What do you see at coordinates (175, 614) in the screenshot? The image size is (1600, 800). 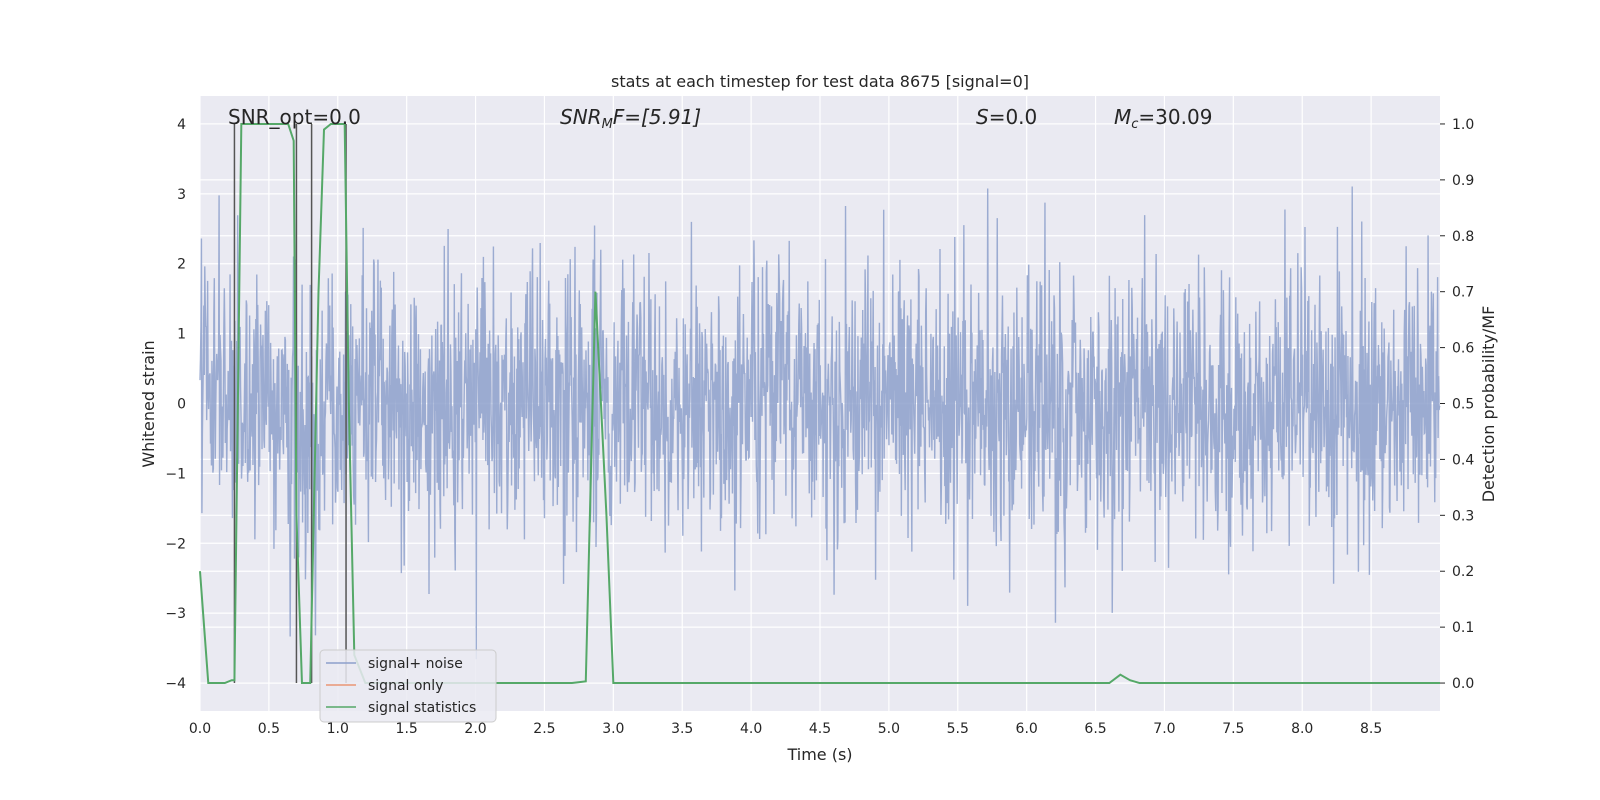 I see `y-left-tick-label: −3` at bounding box center [175, 614].